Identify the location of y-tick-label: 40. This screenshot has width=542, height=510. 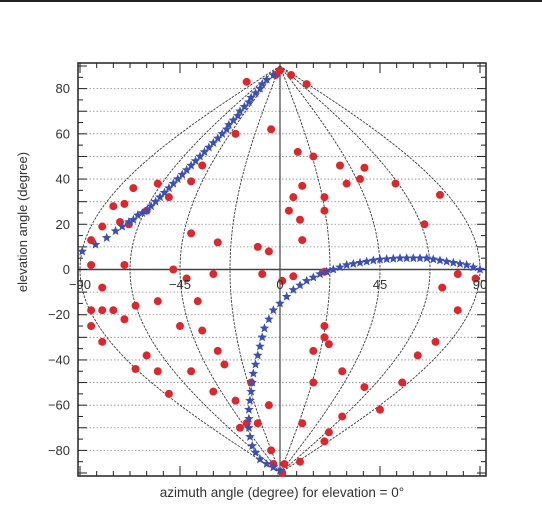
(63, 179).